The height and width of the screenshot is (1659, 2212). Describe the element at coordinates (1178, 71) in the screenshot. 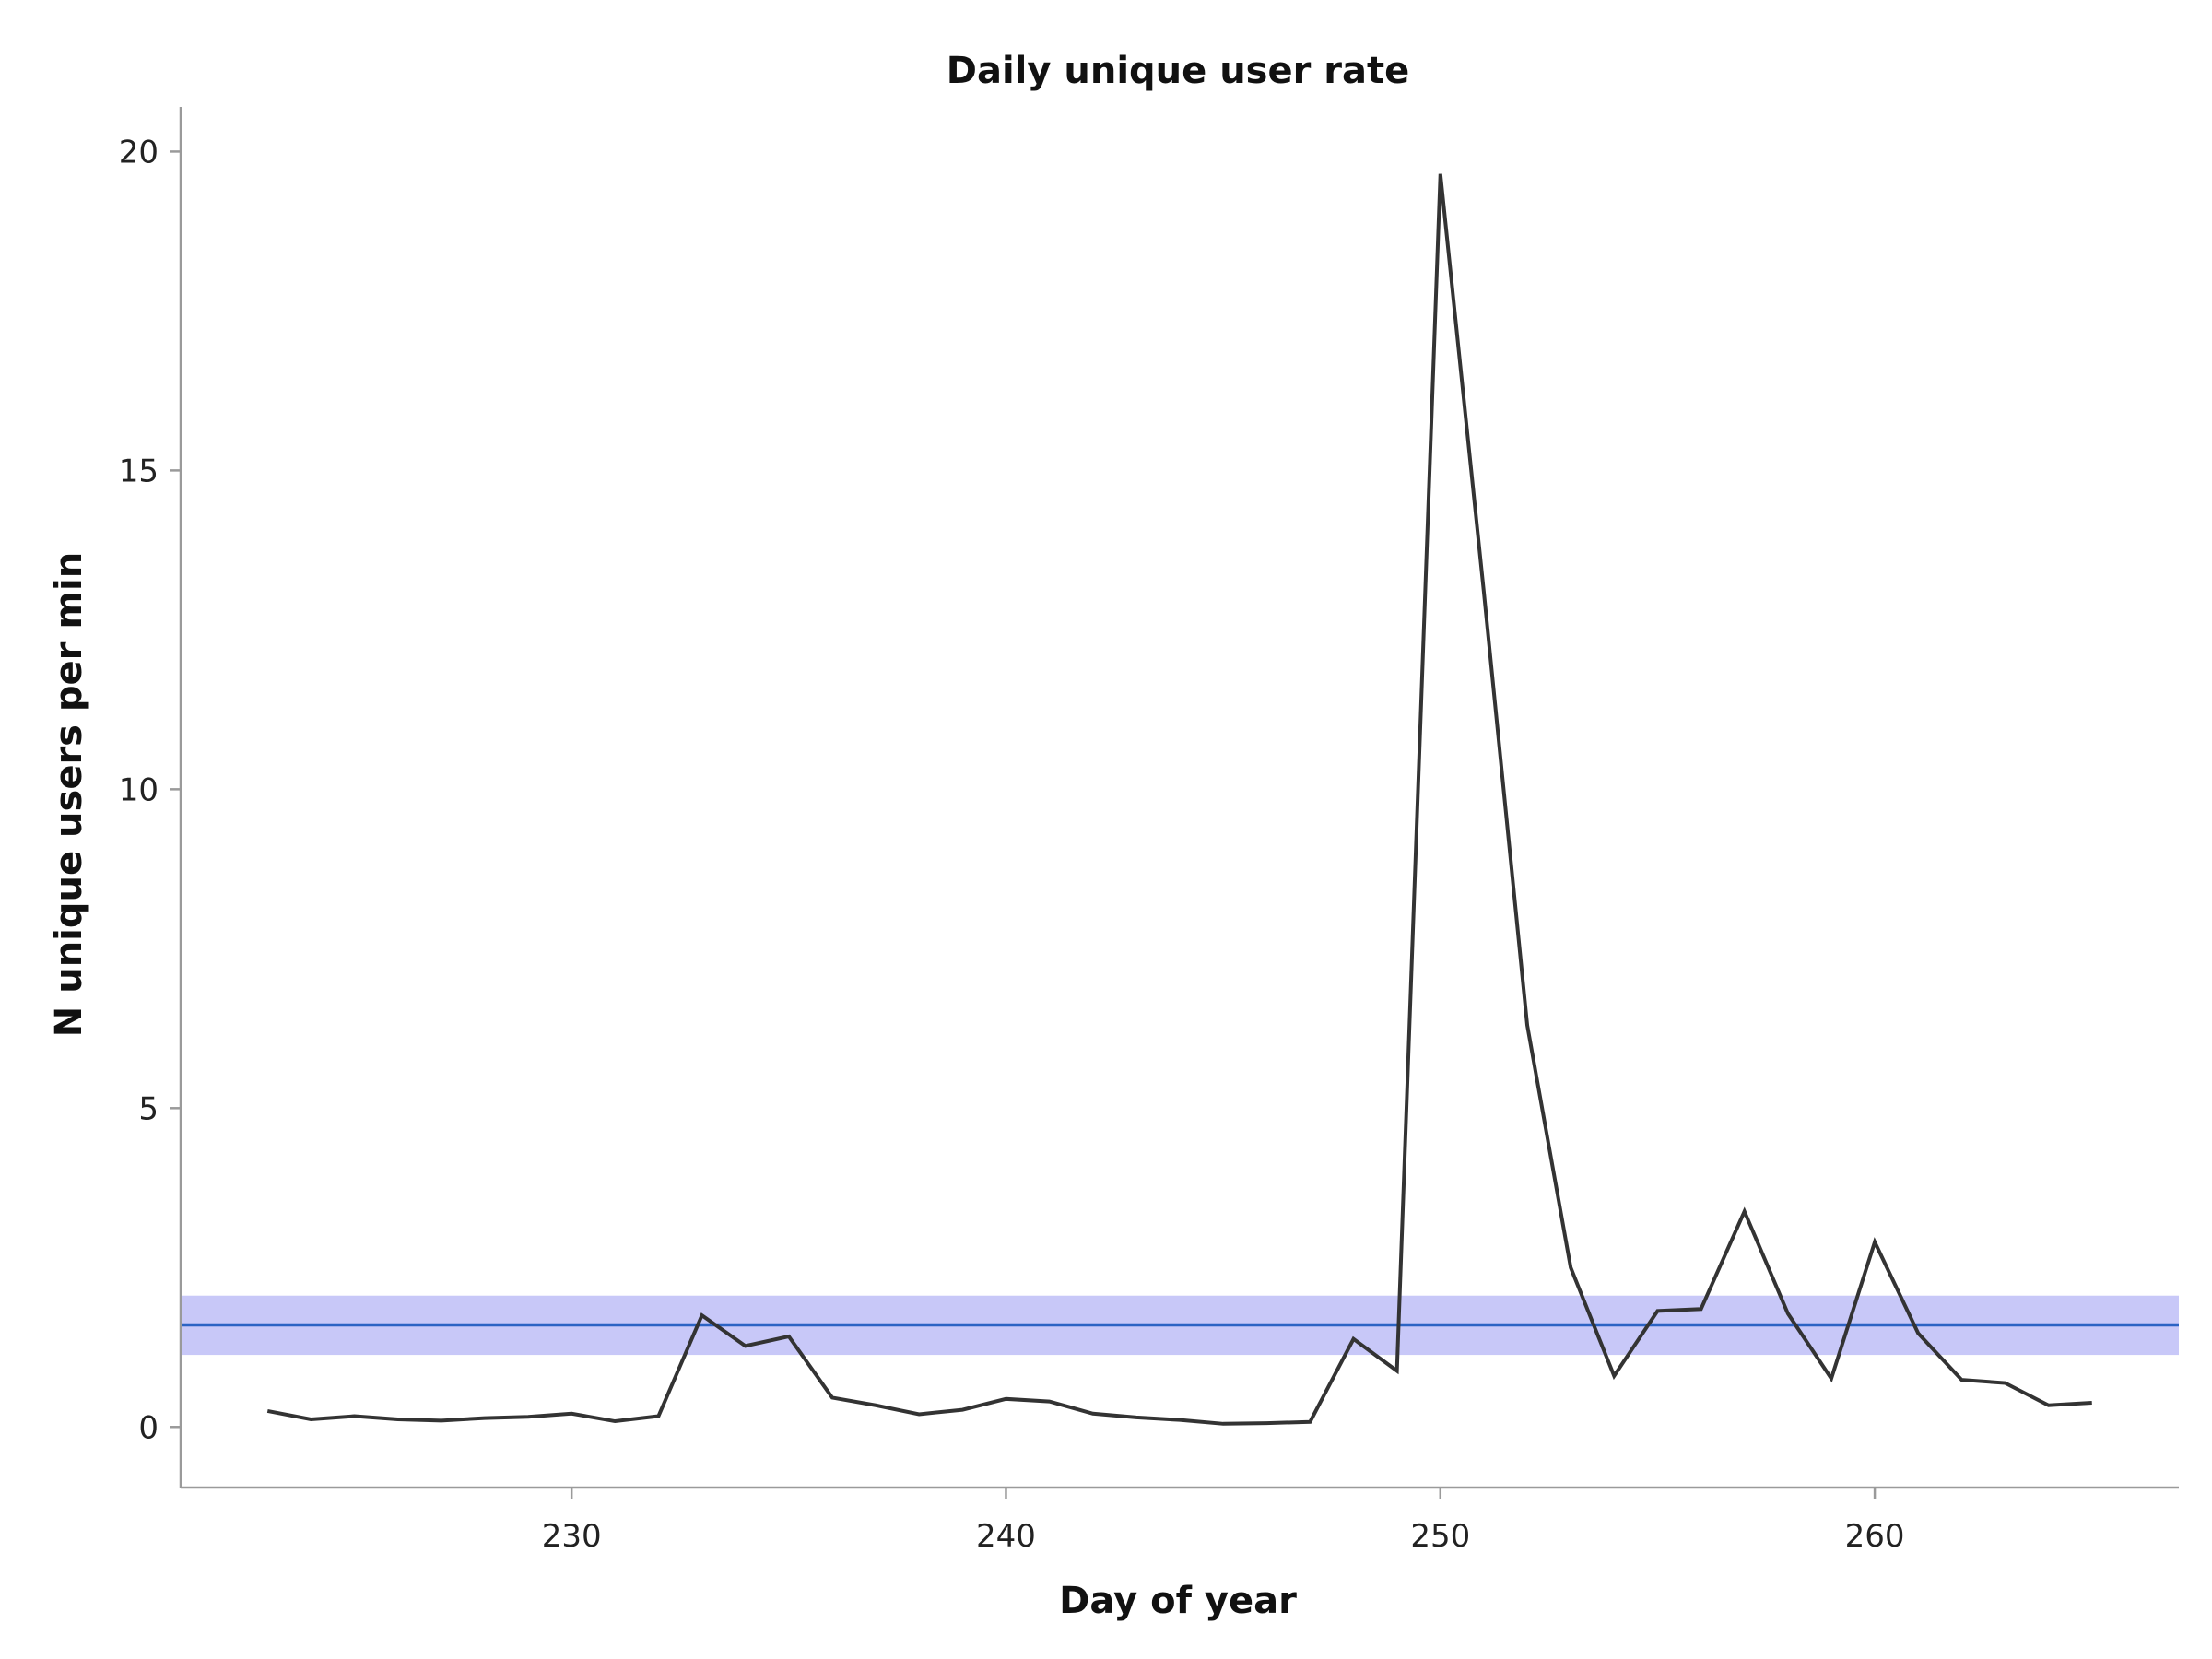

I see `chart-title: Daily unique user rate` at that location.